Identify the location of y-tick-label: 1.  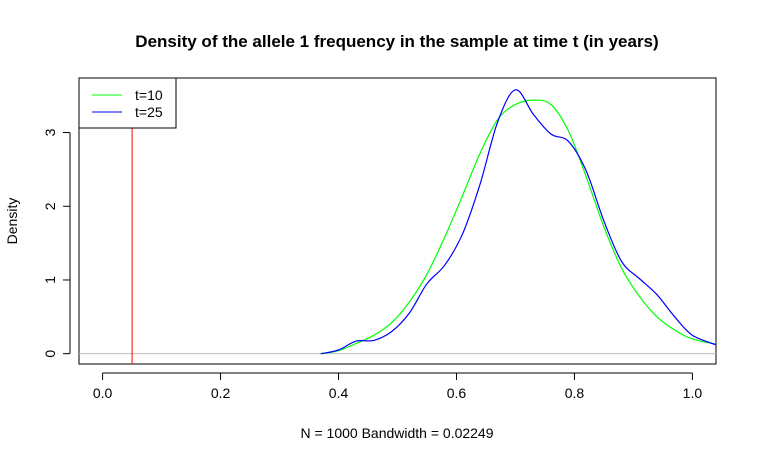
(50, 280).